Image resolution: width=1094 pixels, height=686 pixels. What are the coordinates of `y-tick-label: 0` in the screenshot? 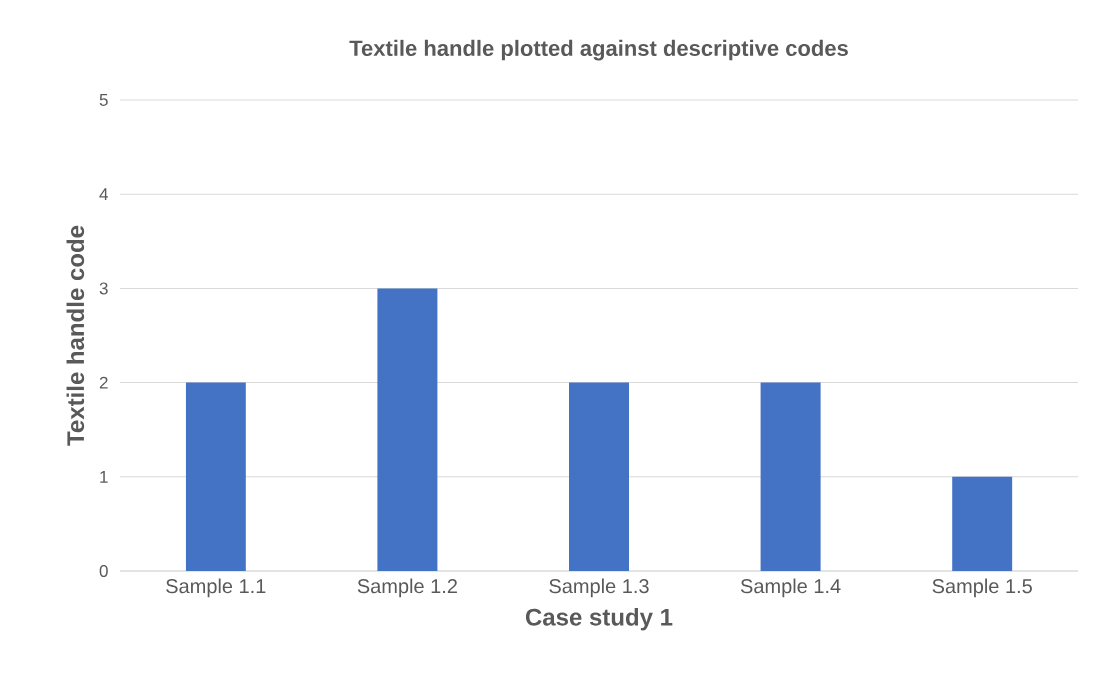 It's located at (103, 571).